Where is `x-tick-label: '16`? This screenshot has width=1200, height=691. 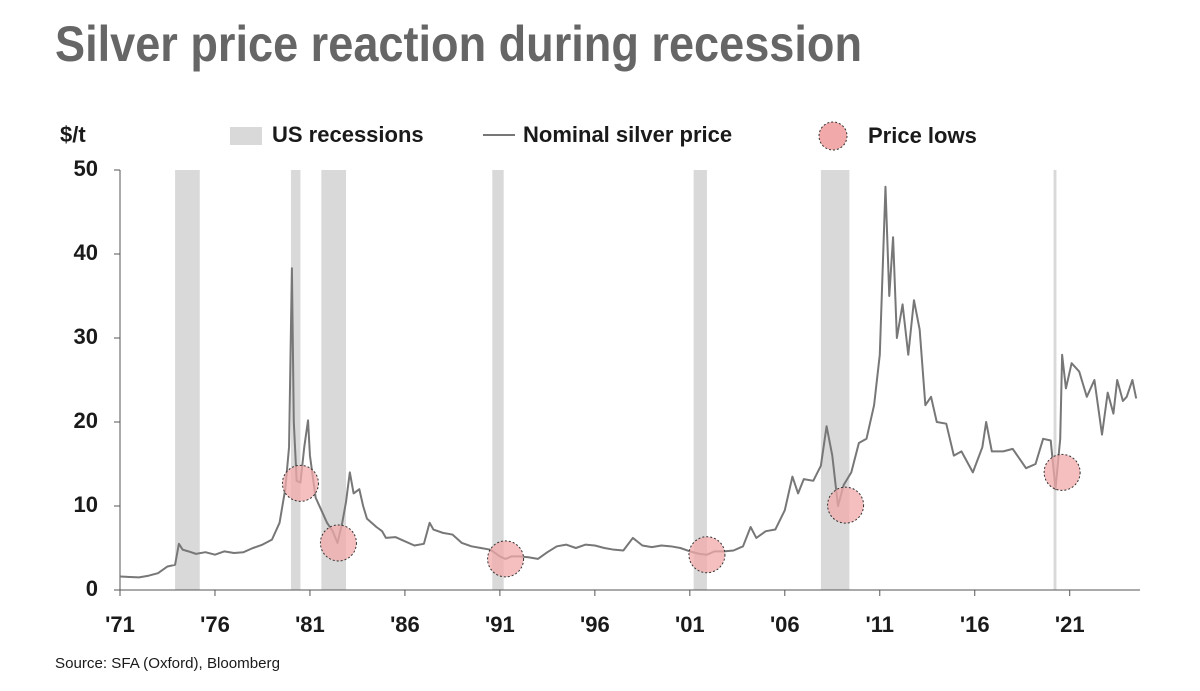 x-tick-label: '16 is located at coordinates (975, 624).